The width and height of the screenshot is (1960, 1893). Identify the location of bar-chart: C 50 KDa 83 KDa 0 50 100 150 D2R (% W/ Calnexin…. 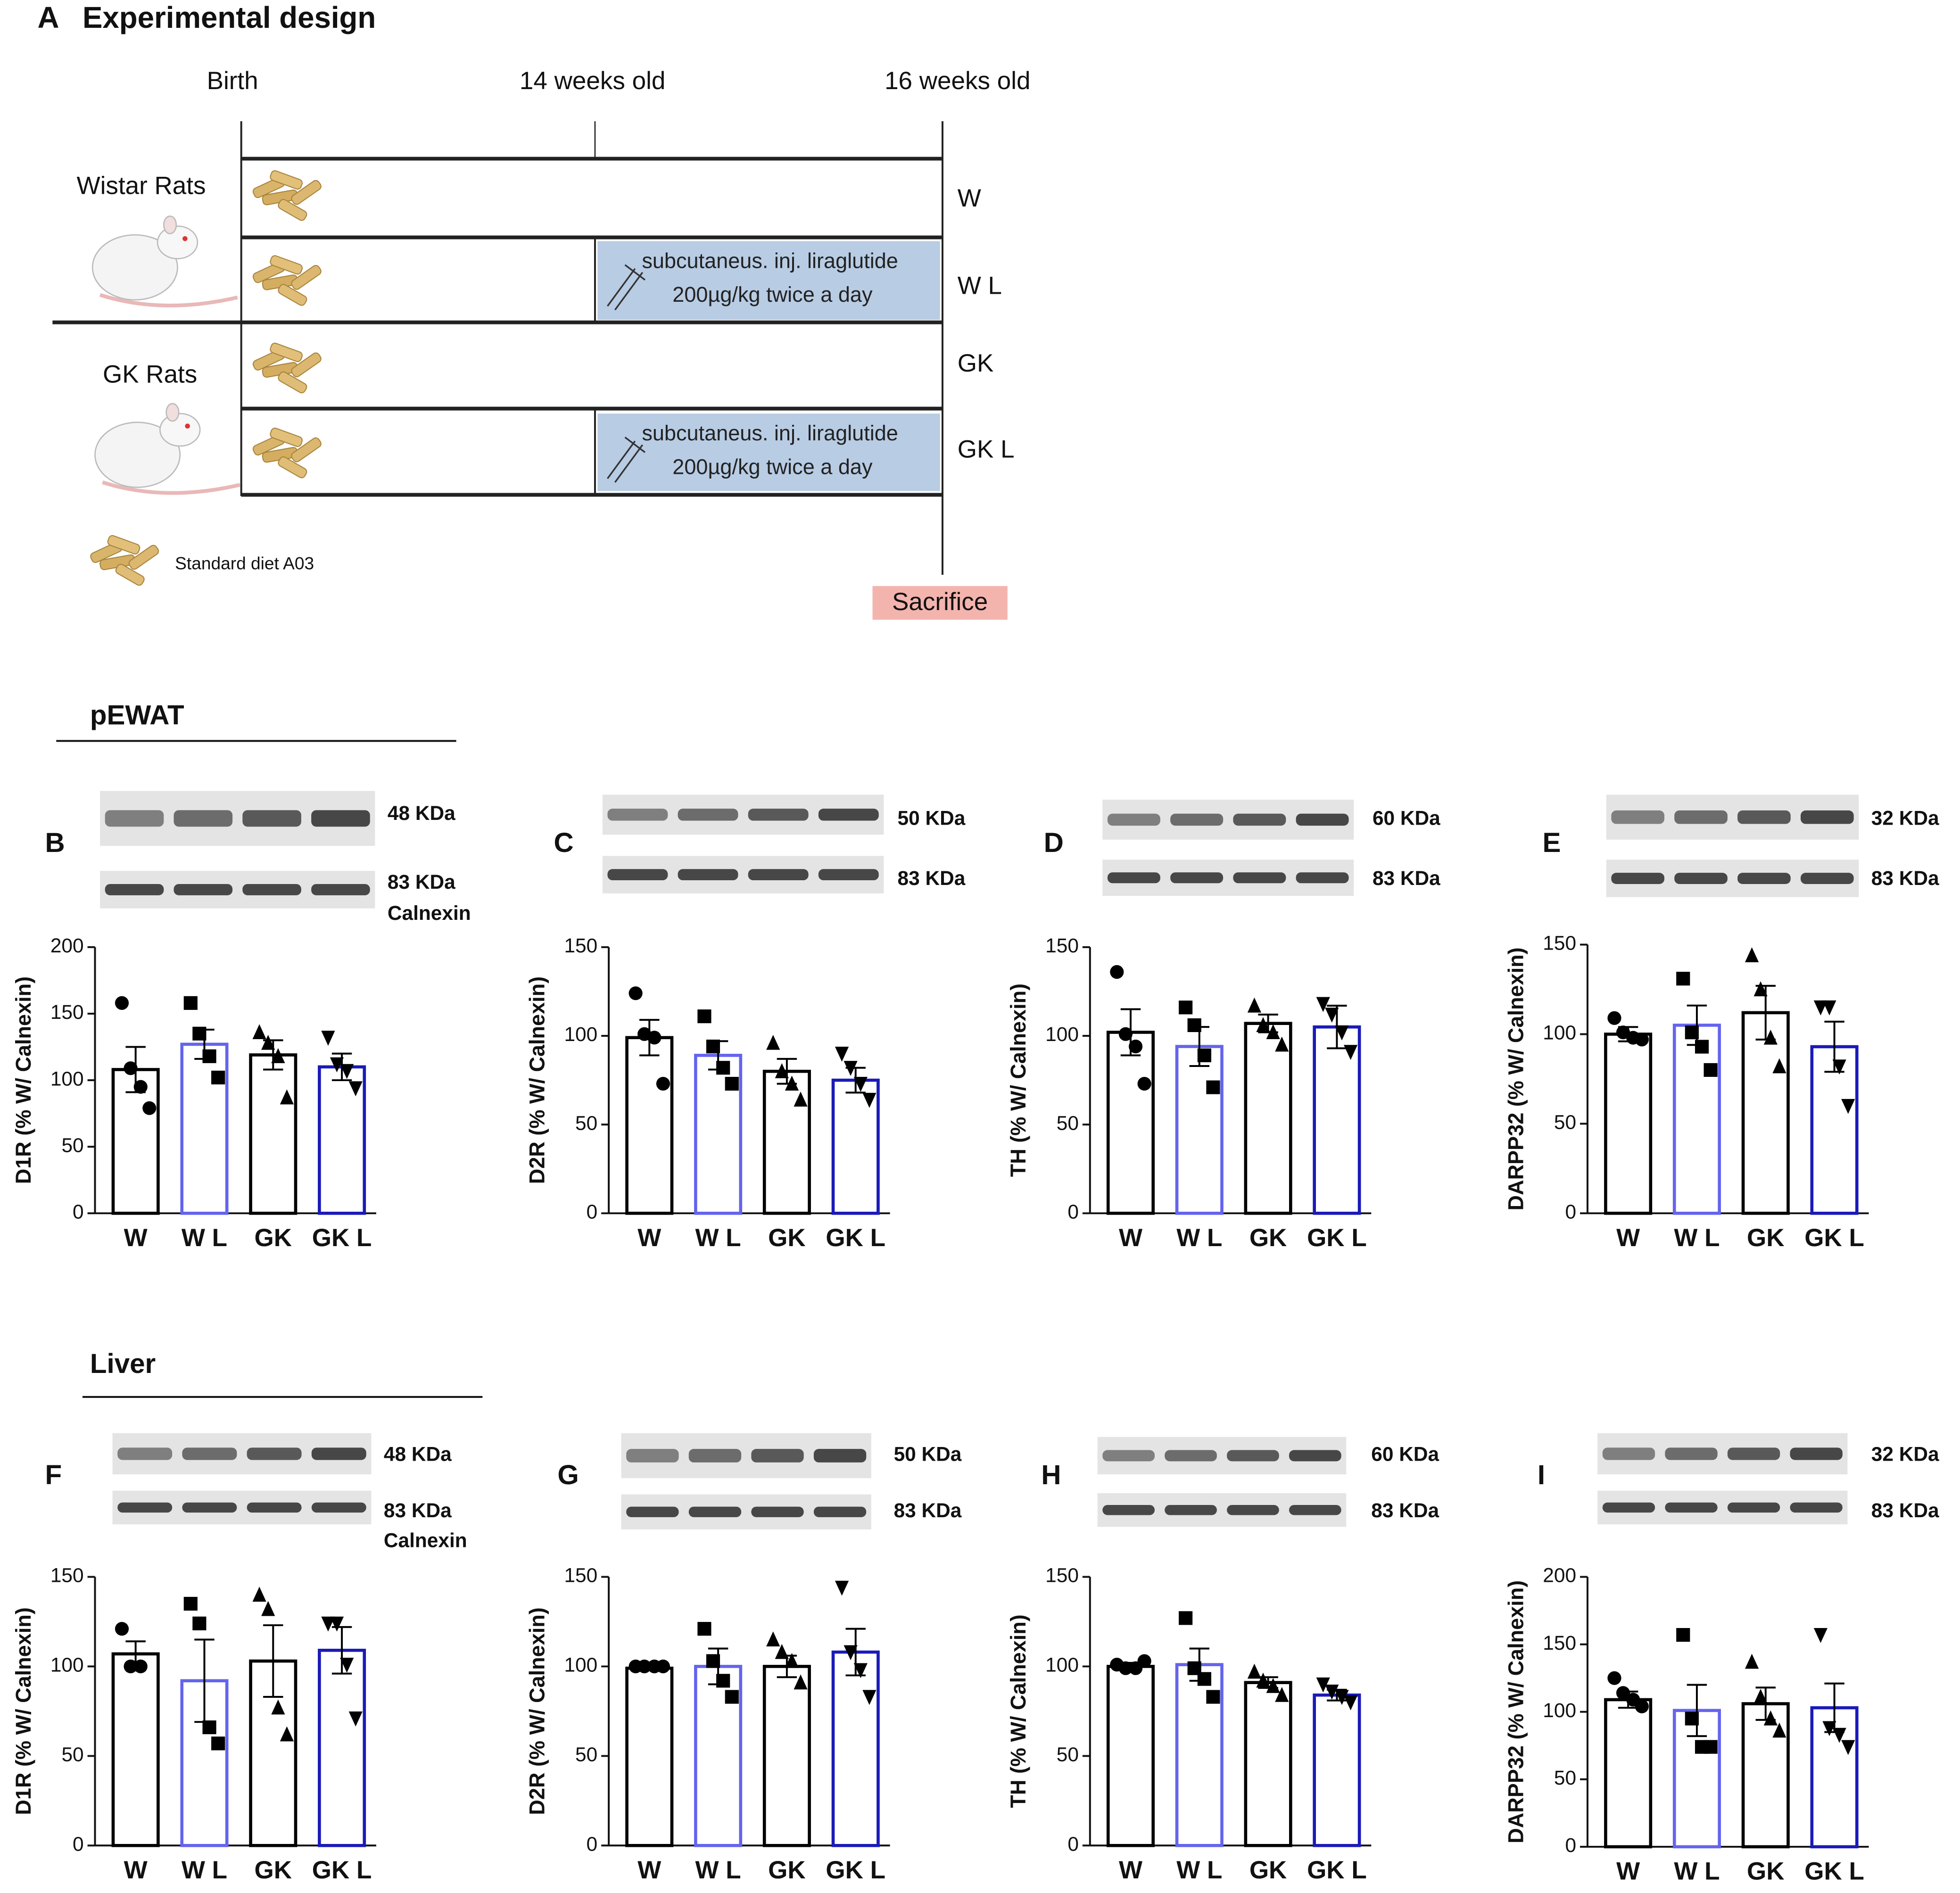
(745, 1023).